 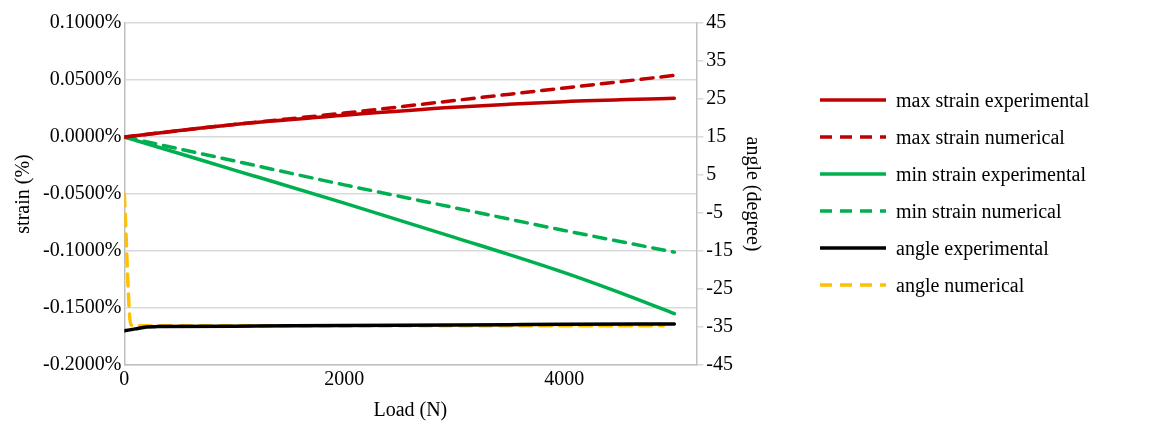 I want to click on legend-label: max strain numerical, so click(x=980, y=137).